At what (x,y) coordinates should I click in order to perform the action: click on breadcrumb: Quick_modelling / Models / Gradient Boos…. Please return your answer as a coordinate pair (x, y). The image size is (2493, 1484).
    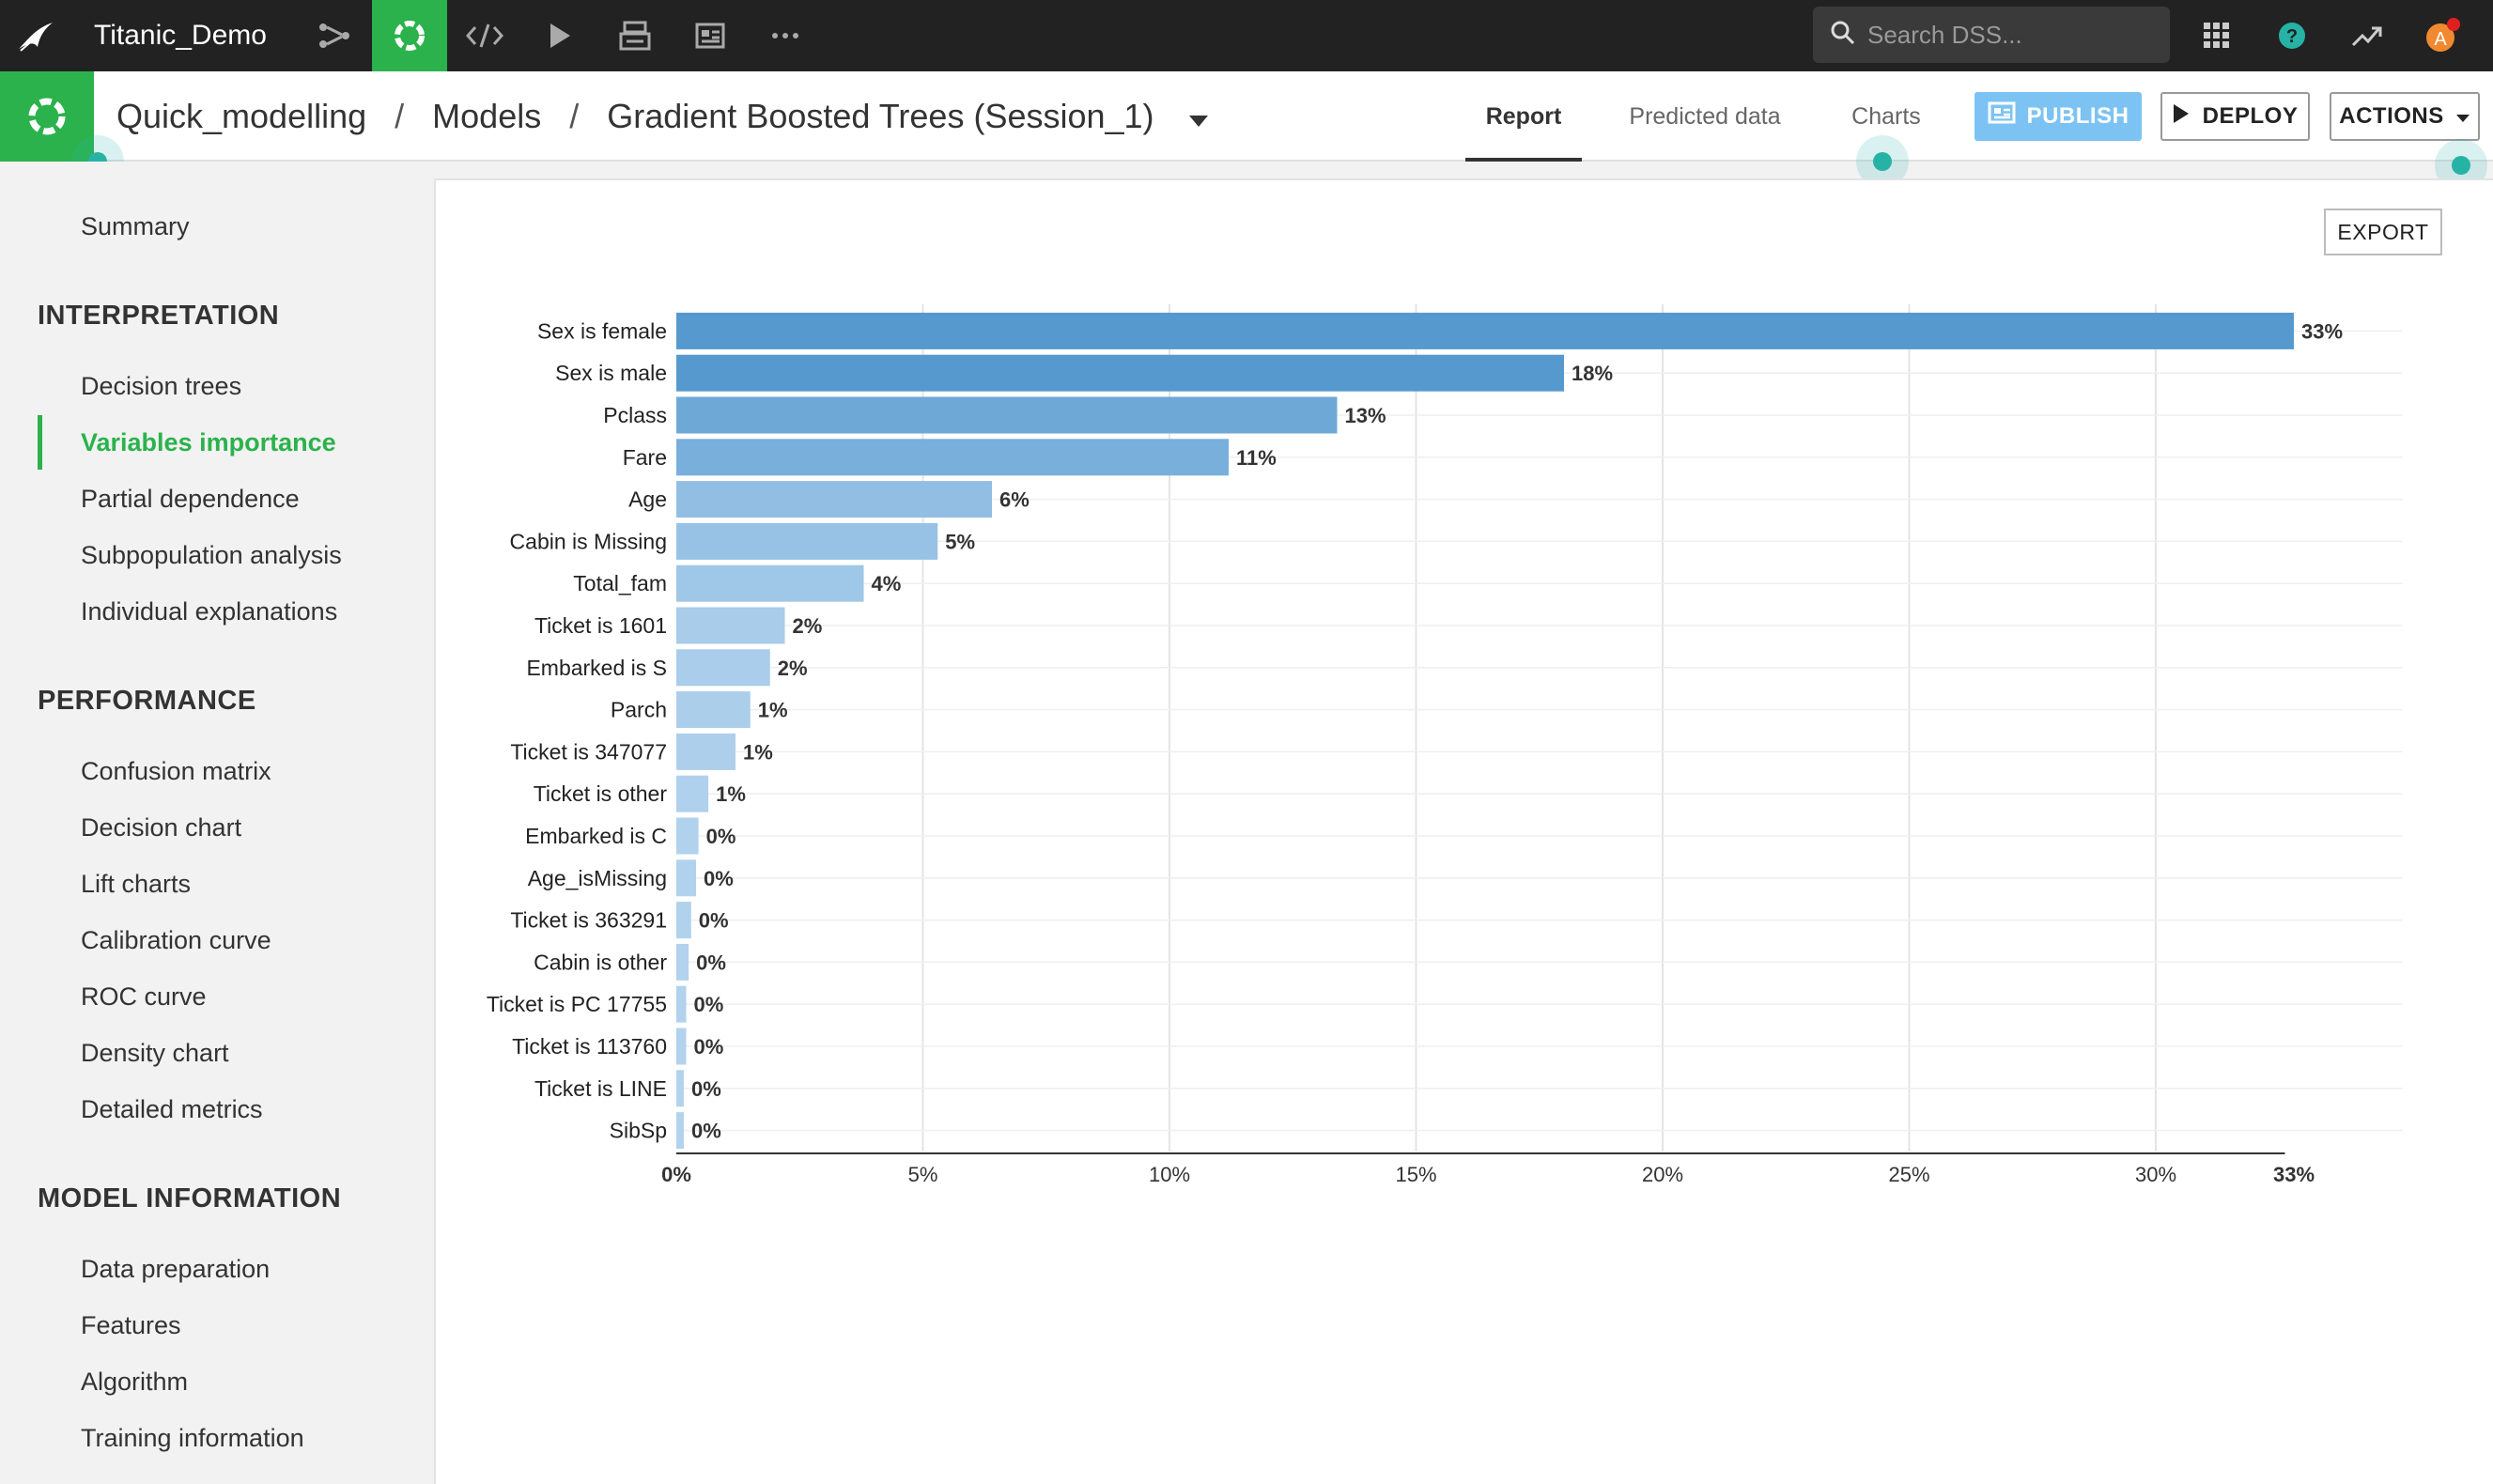
    Looking at the image, I should click on (662, 117).